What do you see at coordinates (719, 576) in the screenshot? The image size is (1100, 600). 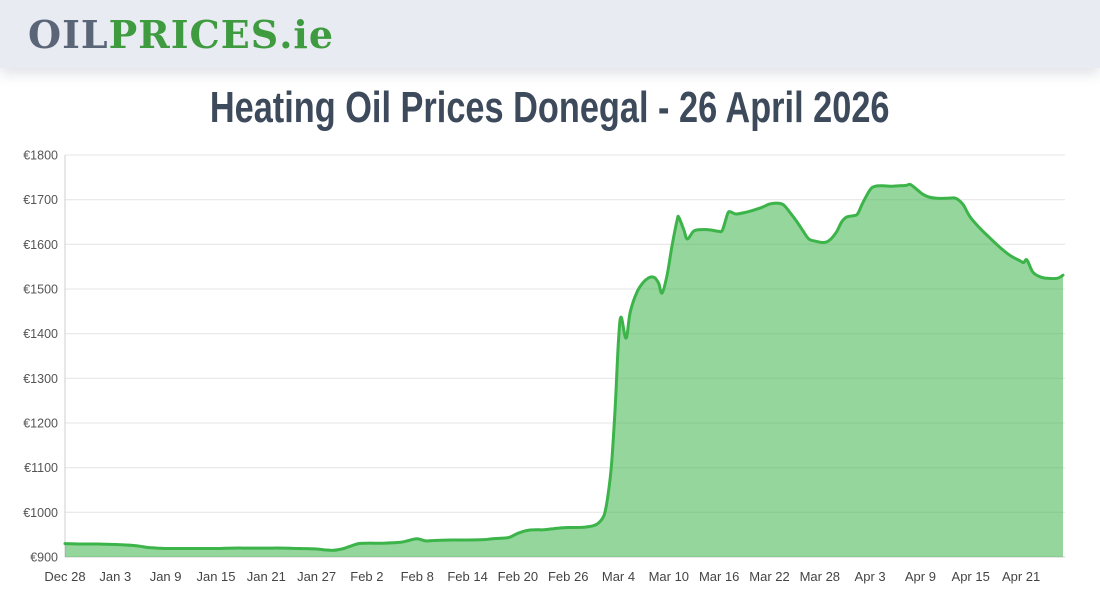 I see `x-tick-label: Mar 16` at bounding box center [719, 576].